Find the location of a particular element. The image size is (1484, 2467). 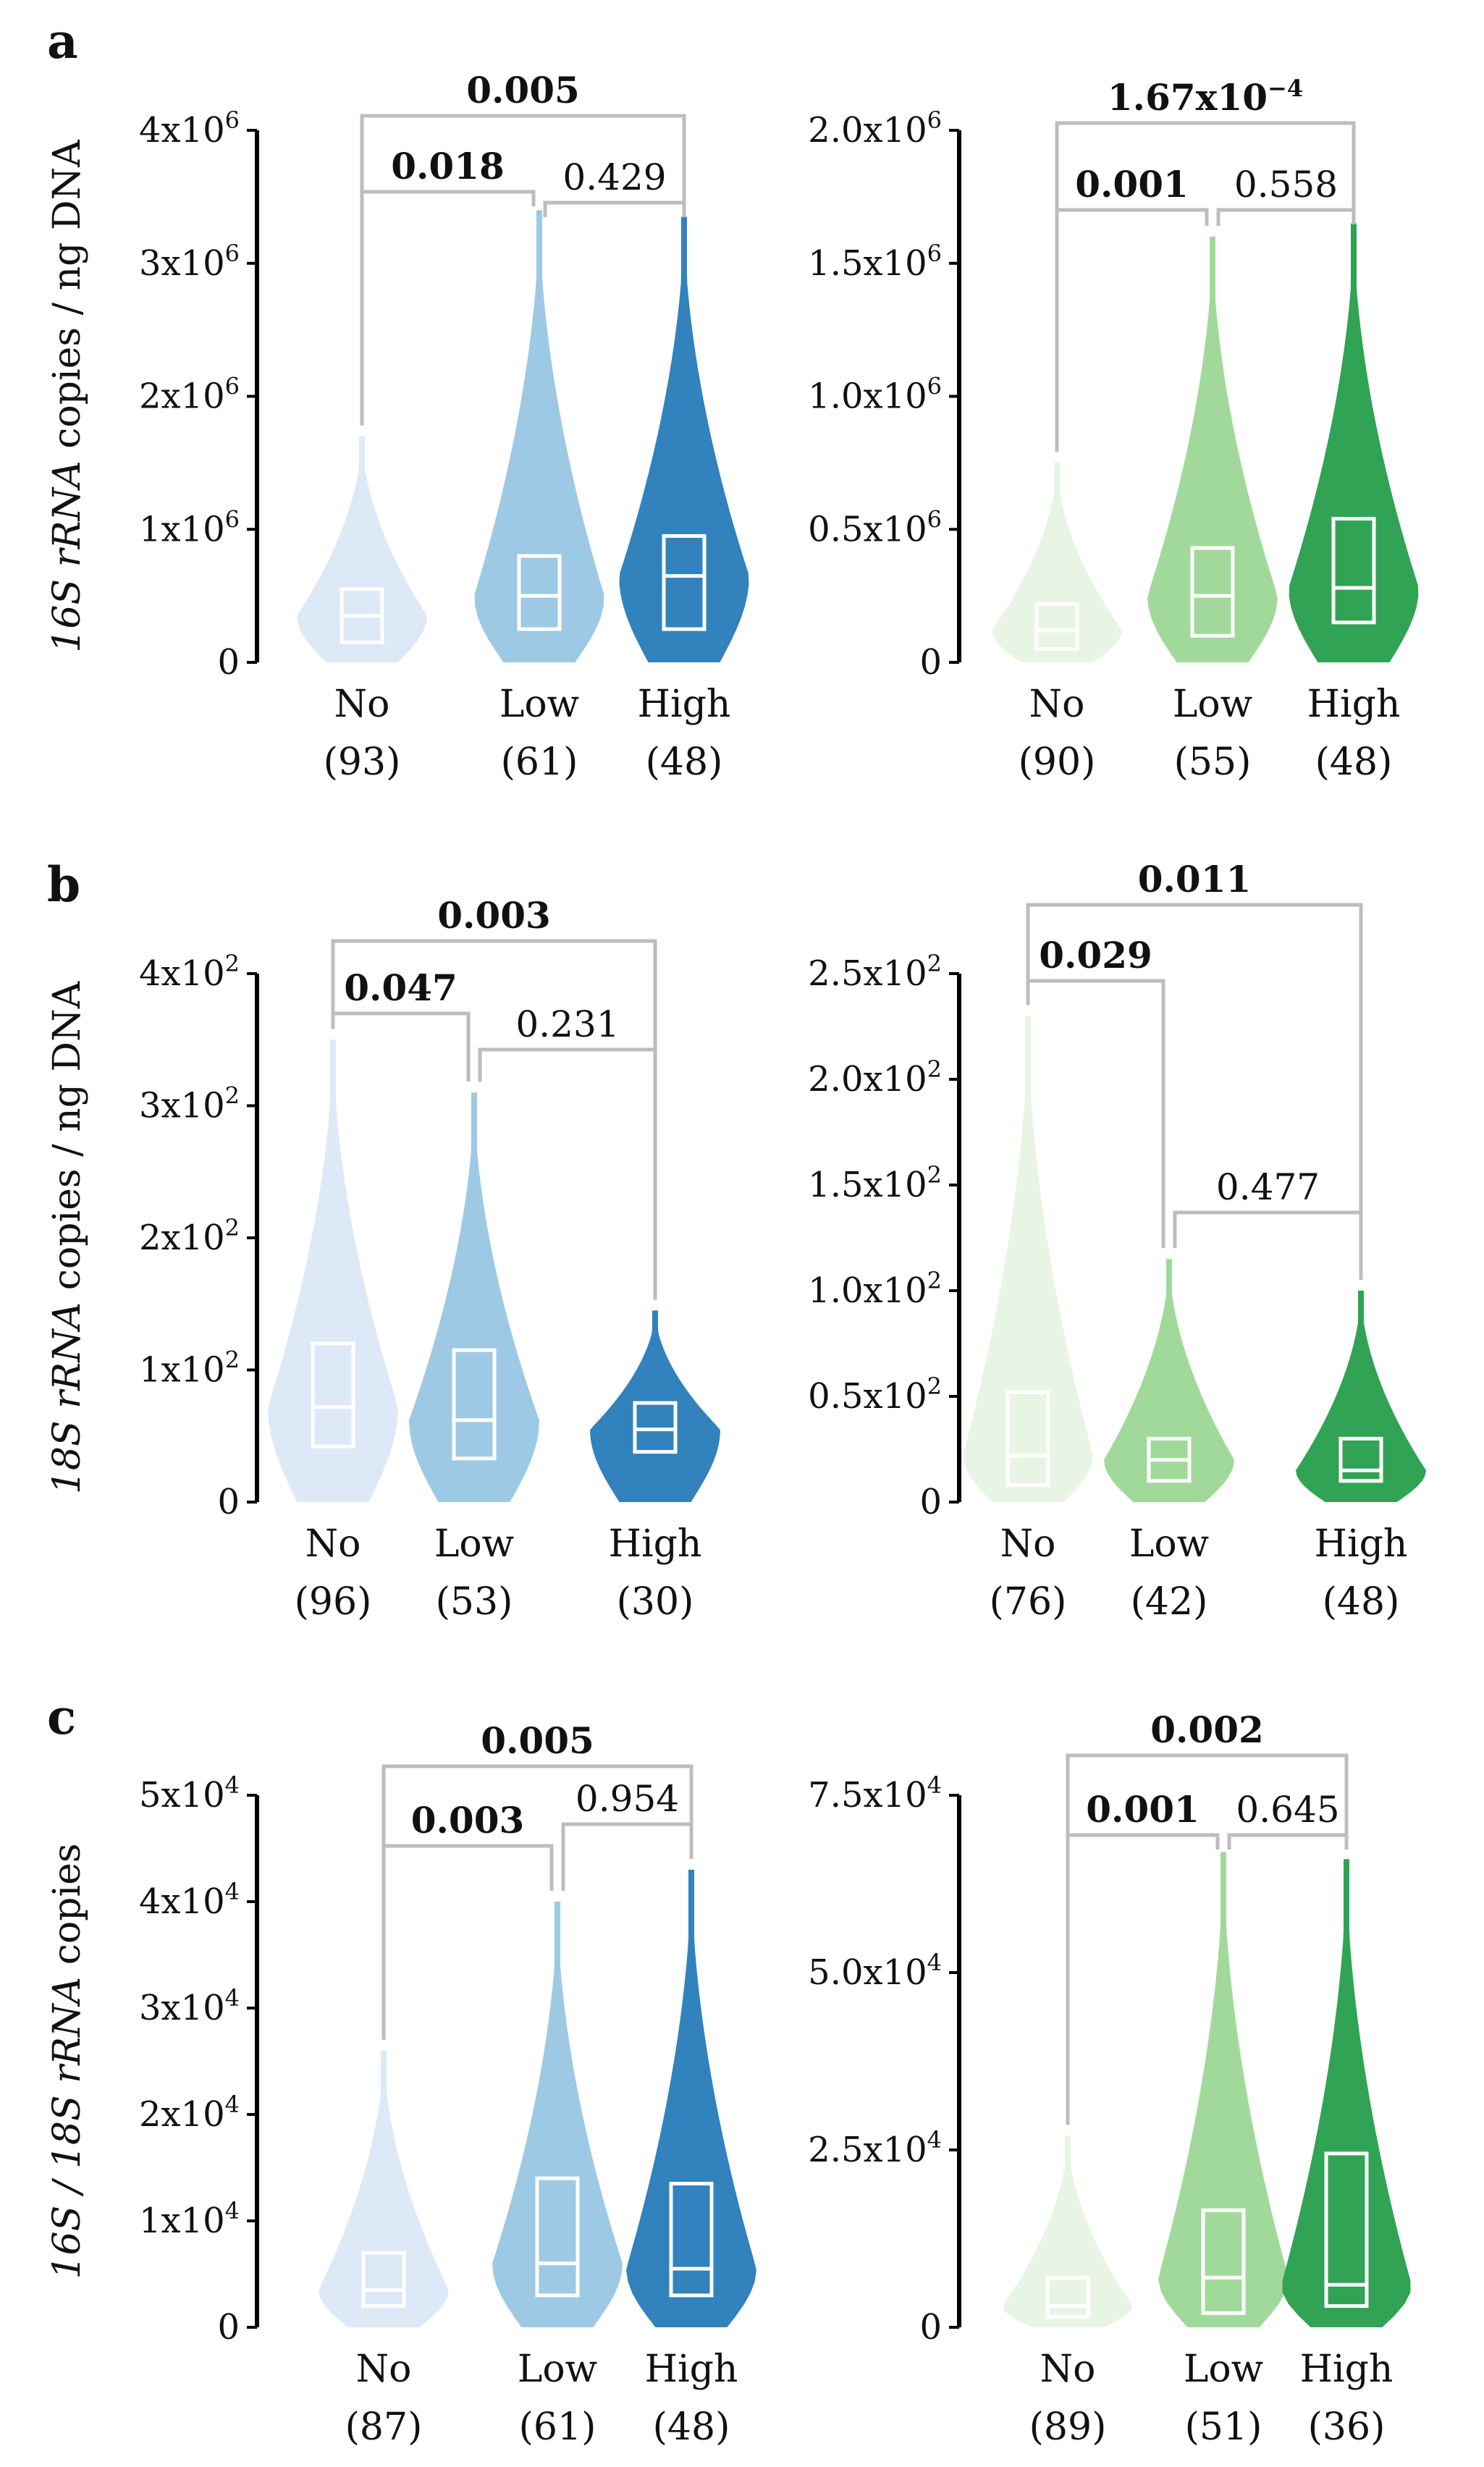

y-tick-label-base: 7.5x10 is located at coordinates (867, 1795).